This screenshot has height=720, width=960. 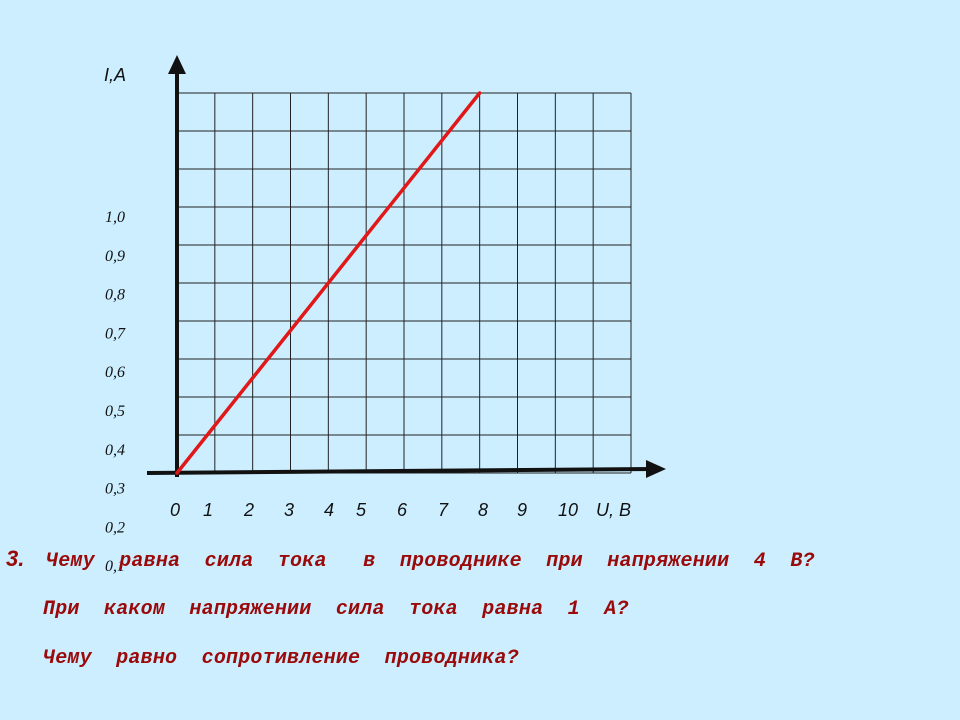 What do you see at coordinates (115, 489) in the screenshot?
I see `y-tick-label: 0,3` at bounding box center [115, 489].